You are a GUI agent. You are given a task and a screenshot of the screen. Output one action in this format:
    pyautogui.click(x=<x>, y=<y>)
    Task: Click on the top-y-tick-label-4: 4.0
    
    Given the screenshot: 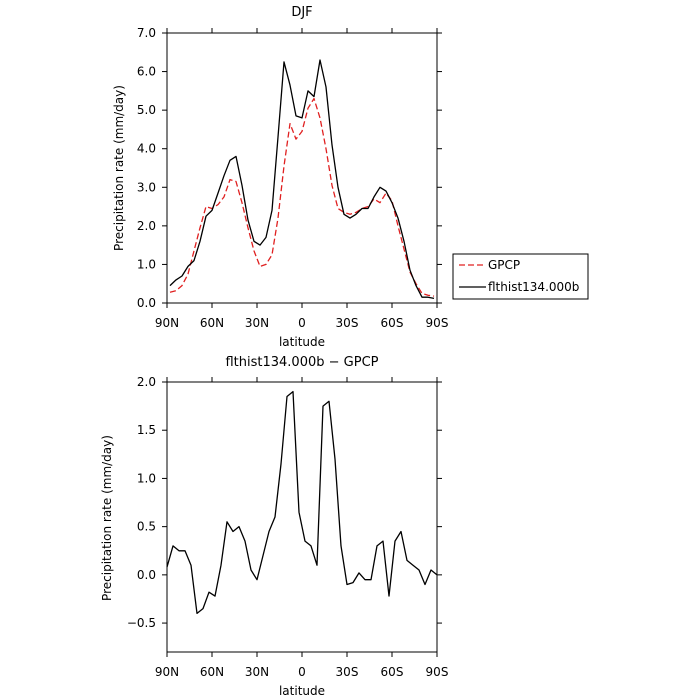 What is the action you would take?
    pyautogui.click(x=146, y=149)
    